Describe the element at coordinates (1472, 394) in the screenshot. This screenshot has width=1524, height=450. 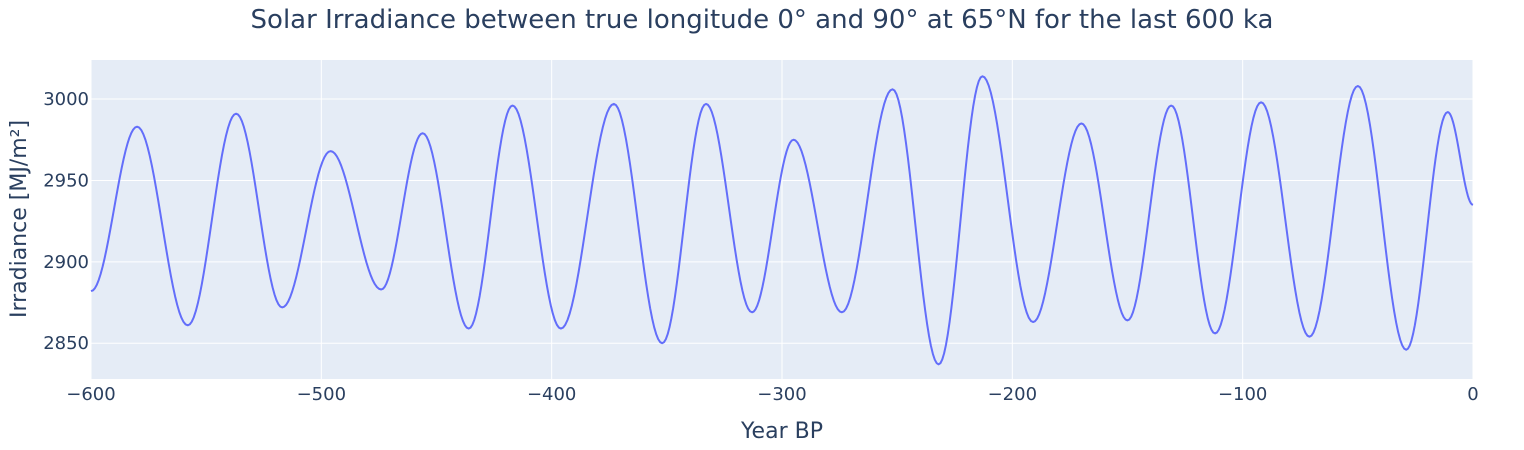
I see `x-tick-label: 0` at that location.